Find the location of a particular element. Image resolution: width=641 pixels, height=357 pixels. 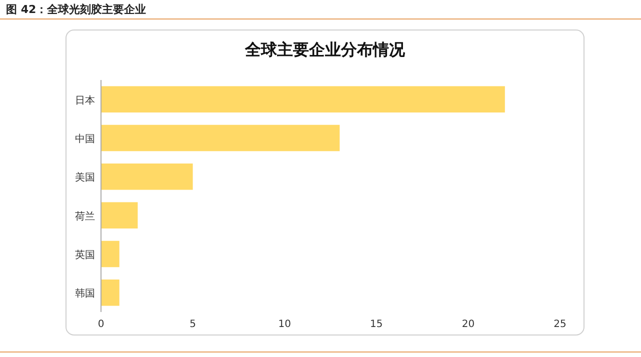

x-tick-label: 15 is located at coordinates (376, 324).